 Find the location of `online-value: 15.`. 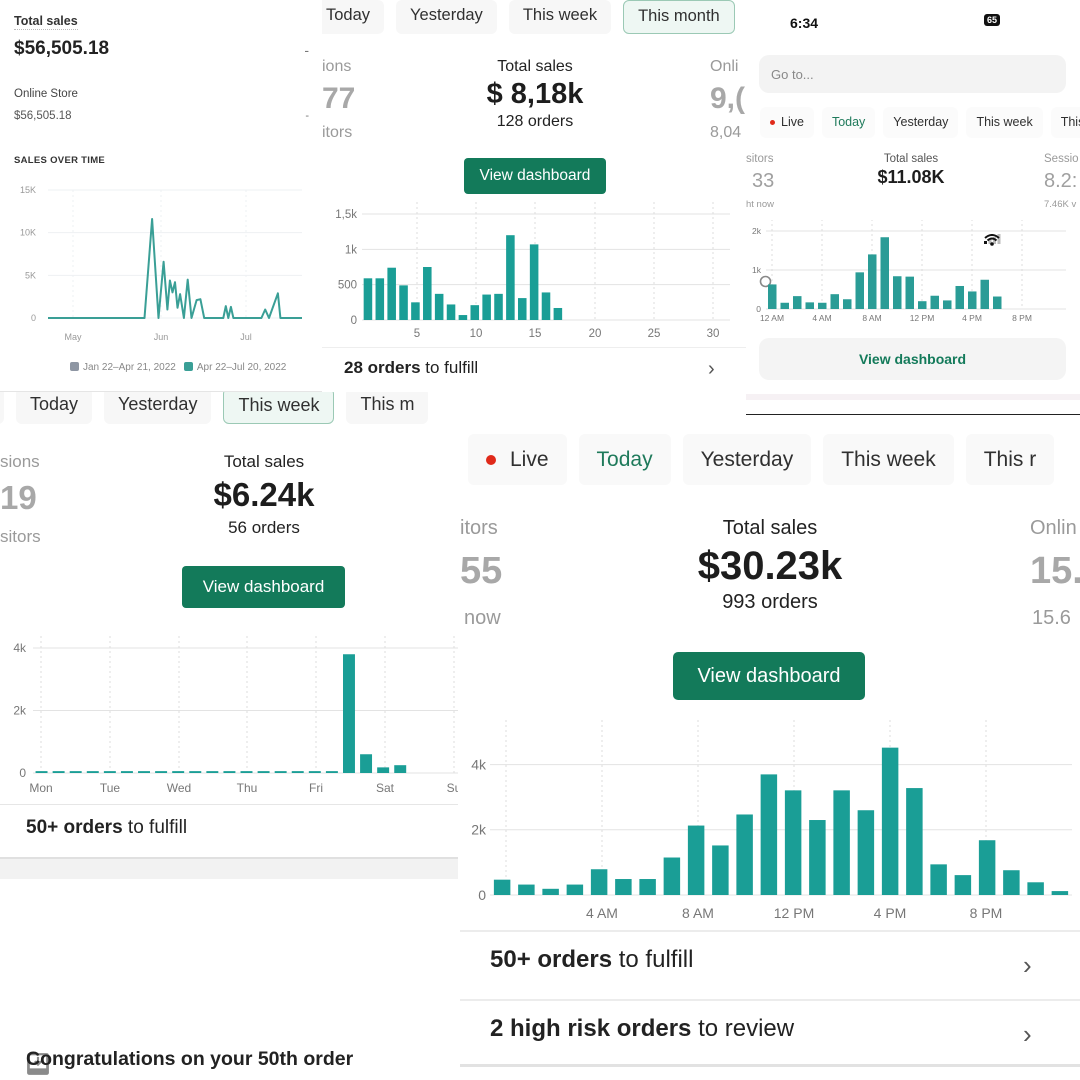

online-value: 15. is located at coordinates (1055, 571).